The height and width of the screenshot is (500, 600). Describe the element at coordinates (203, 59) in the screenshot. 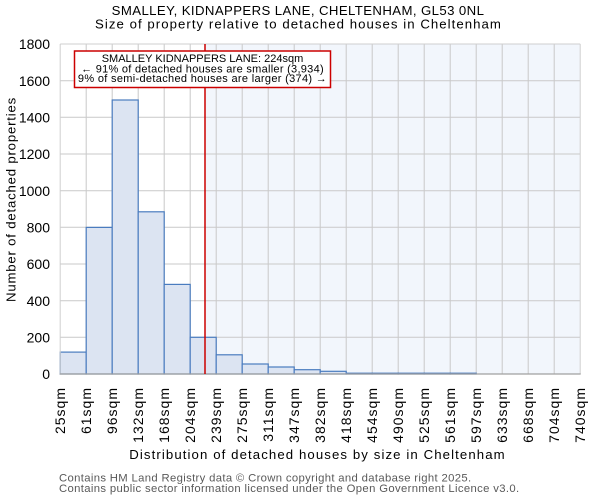

I see `svg-text:SMALLEY KIDNAPPERS LANE: 224sq: SMALLEY KIDNAPPERS LANE: 224sqm` at that location.